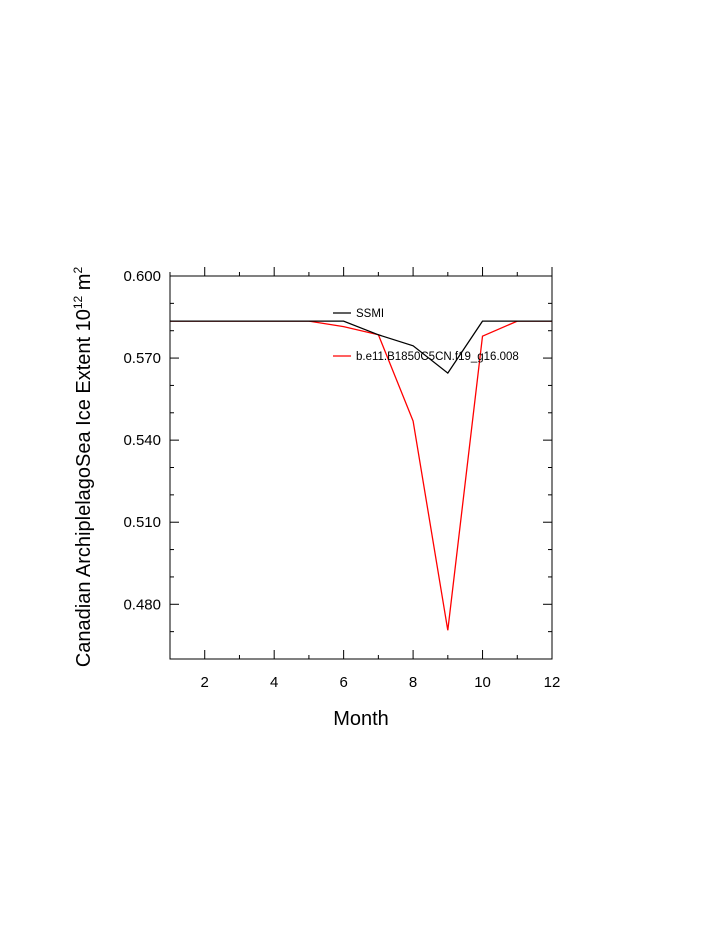 This screenshot has height=935, width=723. I want to click on x-axis-title: Month, so click(361, 719).